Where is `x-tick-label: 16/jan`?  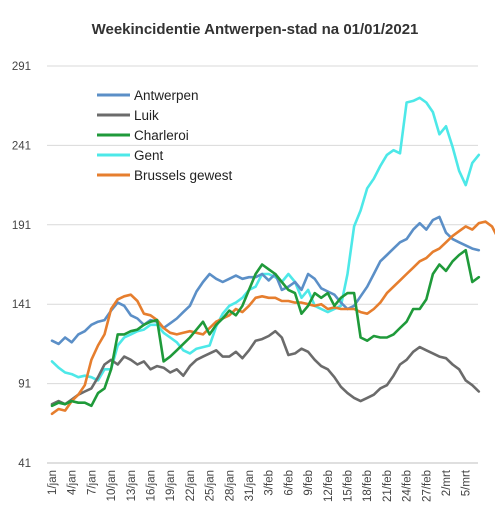
x-tick-label: 16/jan is located at coordinates (152, 485).